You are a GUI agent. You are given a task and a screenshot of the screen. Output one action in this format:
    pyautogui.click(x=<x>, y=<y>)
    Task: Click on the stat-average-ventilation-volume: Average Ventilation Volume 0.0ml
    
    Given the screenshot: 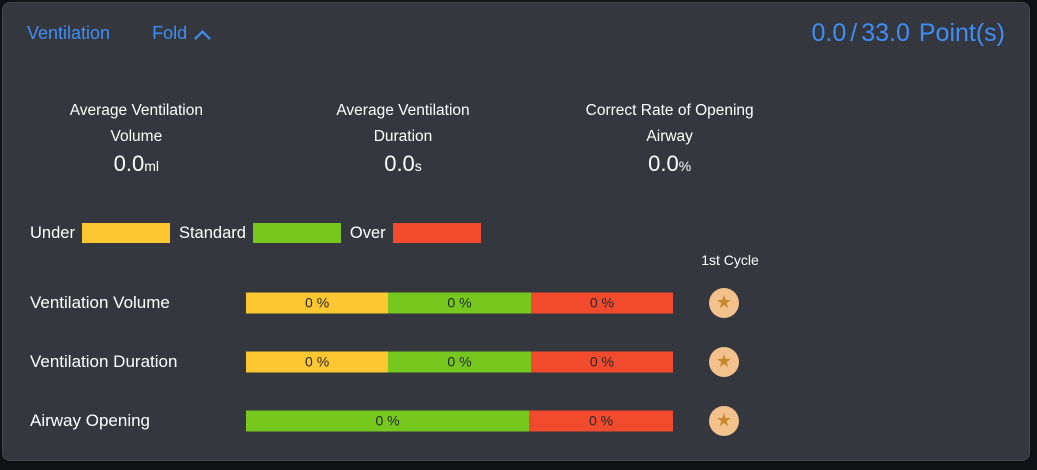 What is the action you would take?
    pyautogui.click(x=136, y=137)
    